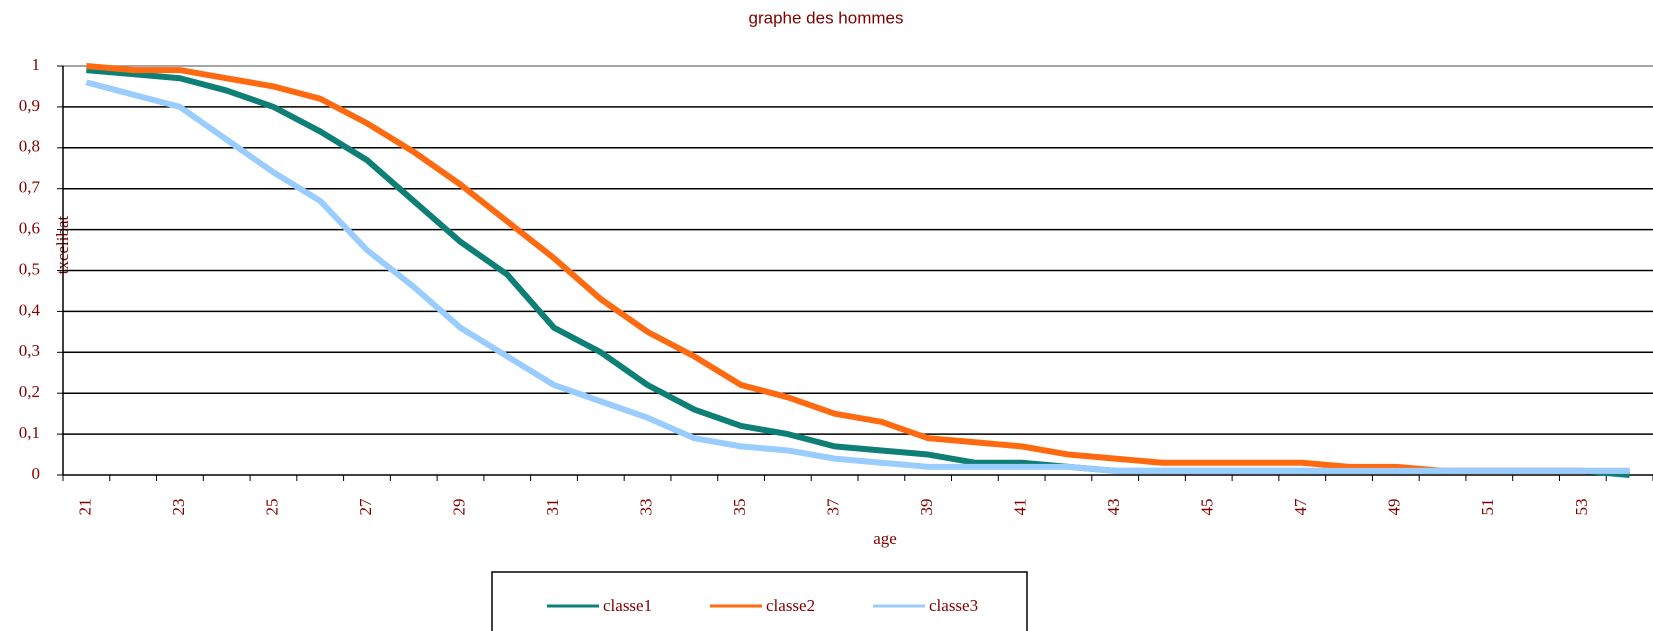  I want to click on y-tick-label: 0,7, so click(30, 187).